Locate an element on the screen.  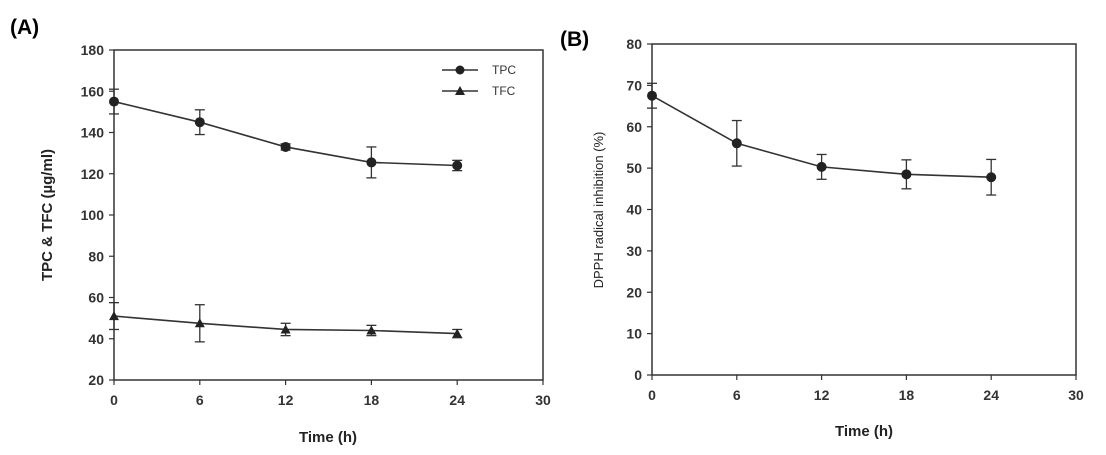
panel-b-x-tick-label: 24 is located at coordinates (991, 395).